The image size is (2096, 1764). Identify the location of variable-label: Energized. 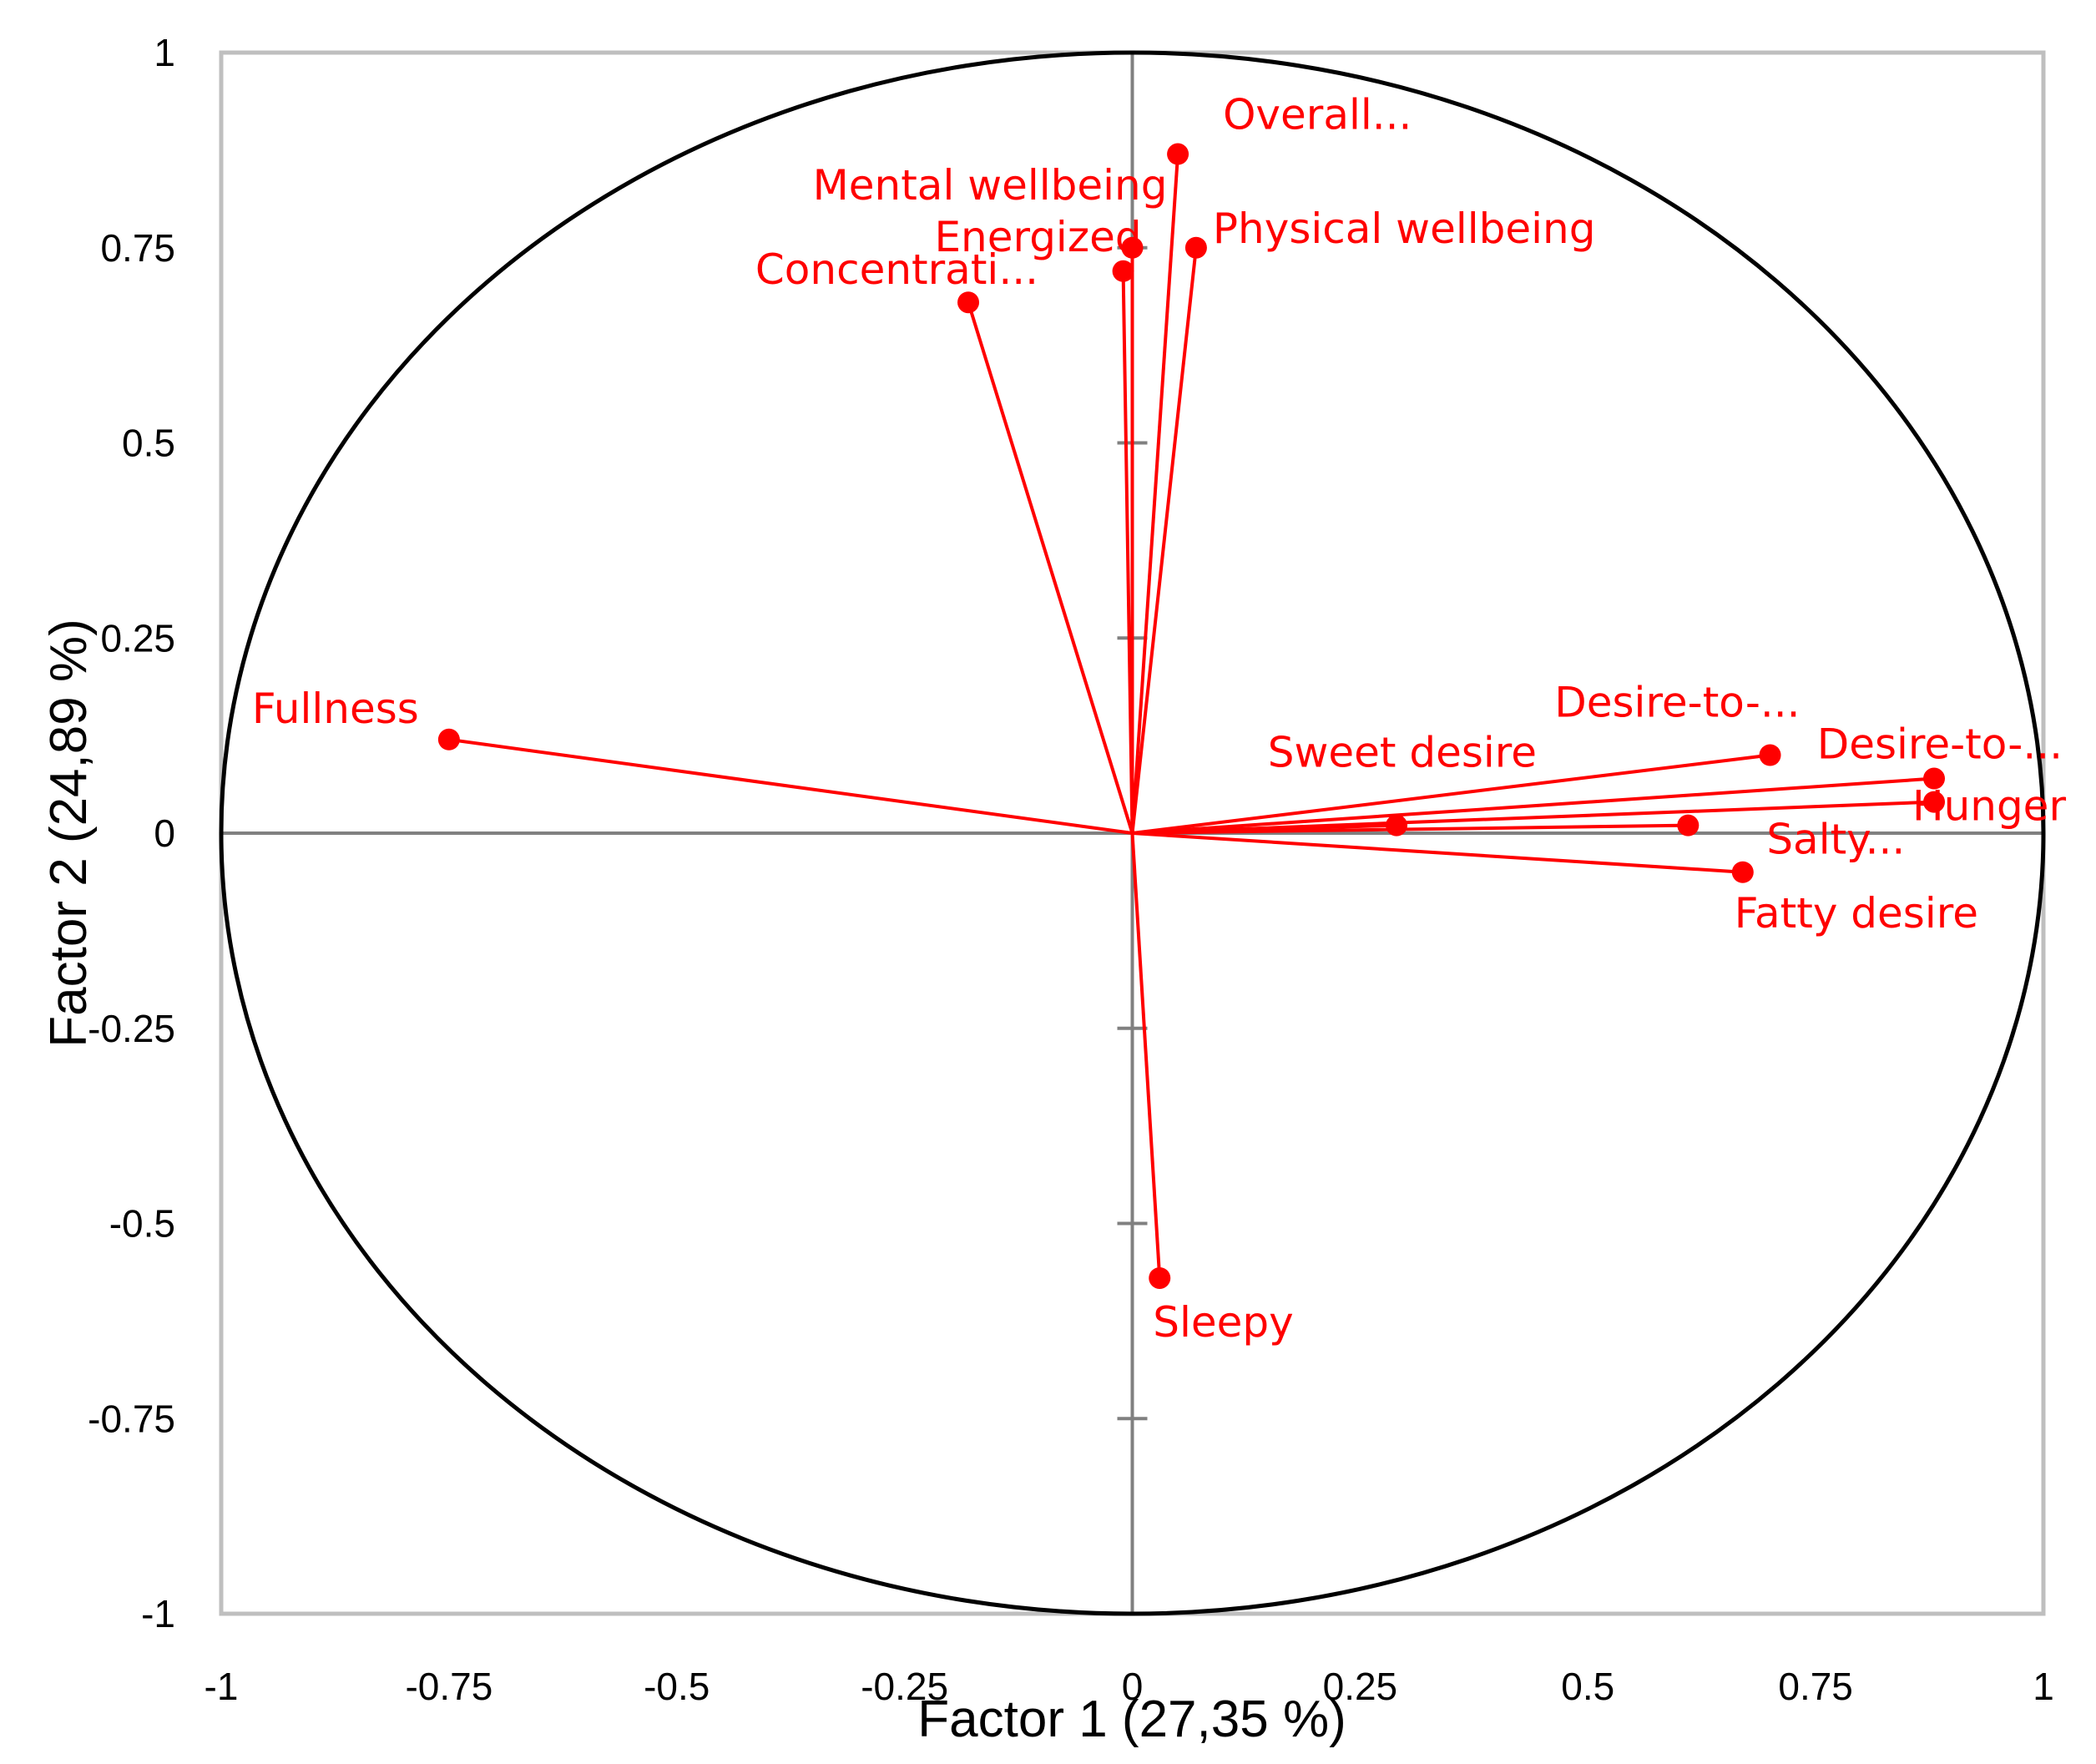
(1037, 237).